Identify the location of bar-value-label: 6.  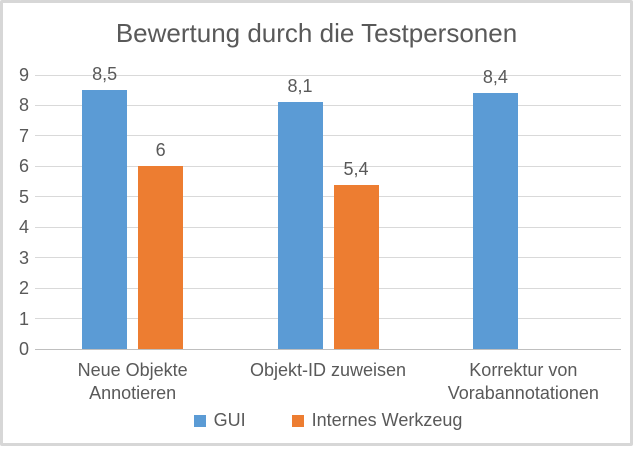
(160, 150).